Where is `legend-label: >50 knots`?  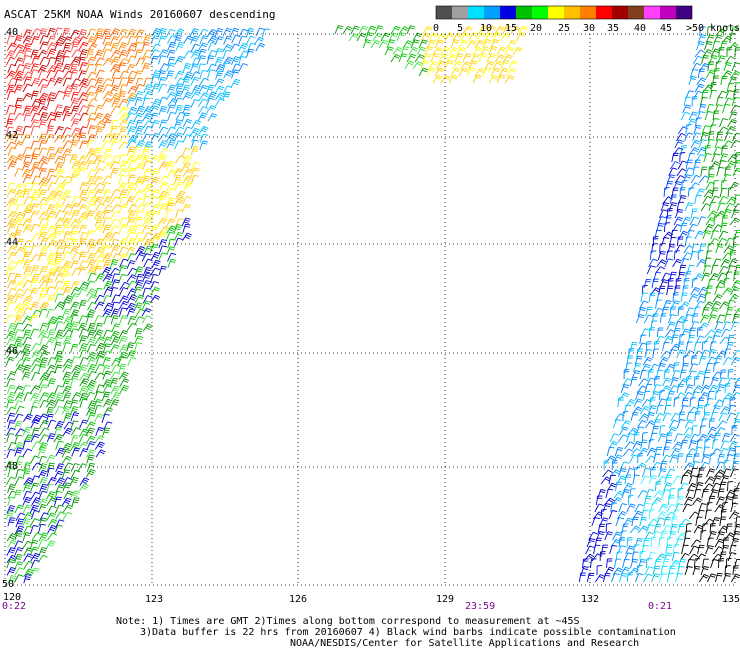
legend-label: >50 knots is located at coordinates (713, 28).